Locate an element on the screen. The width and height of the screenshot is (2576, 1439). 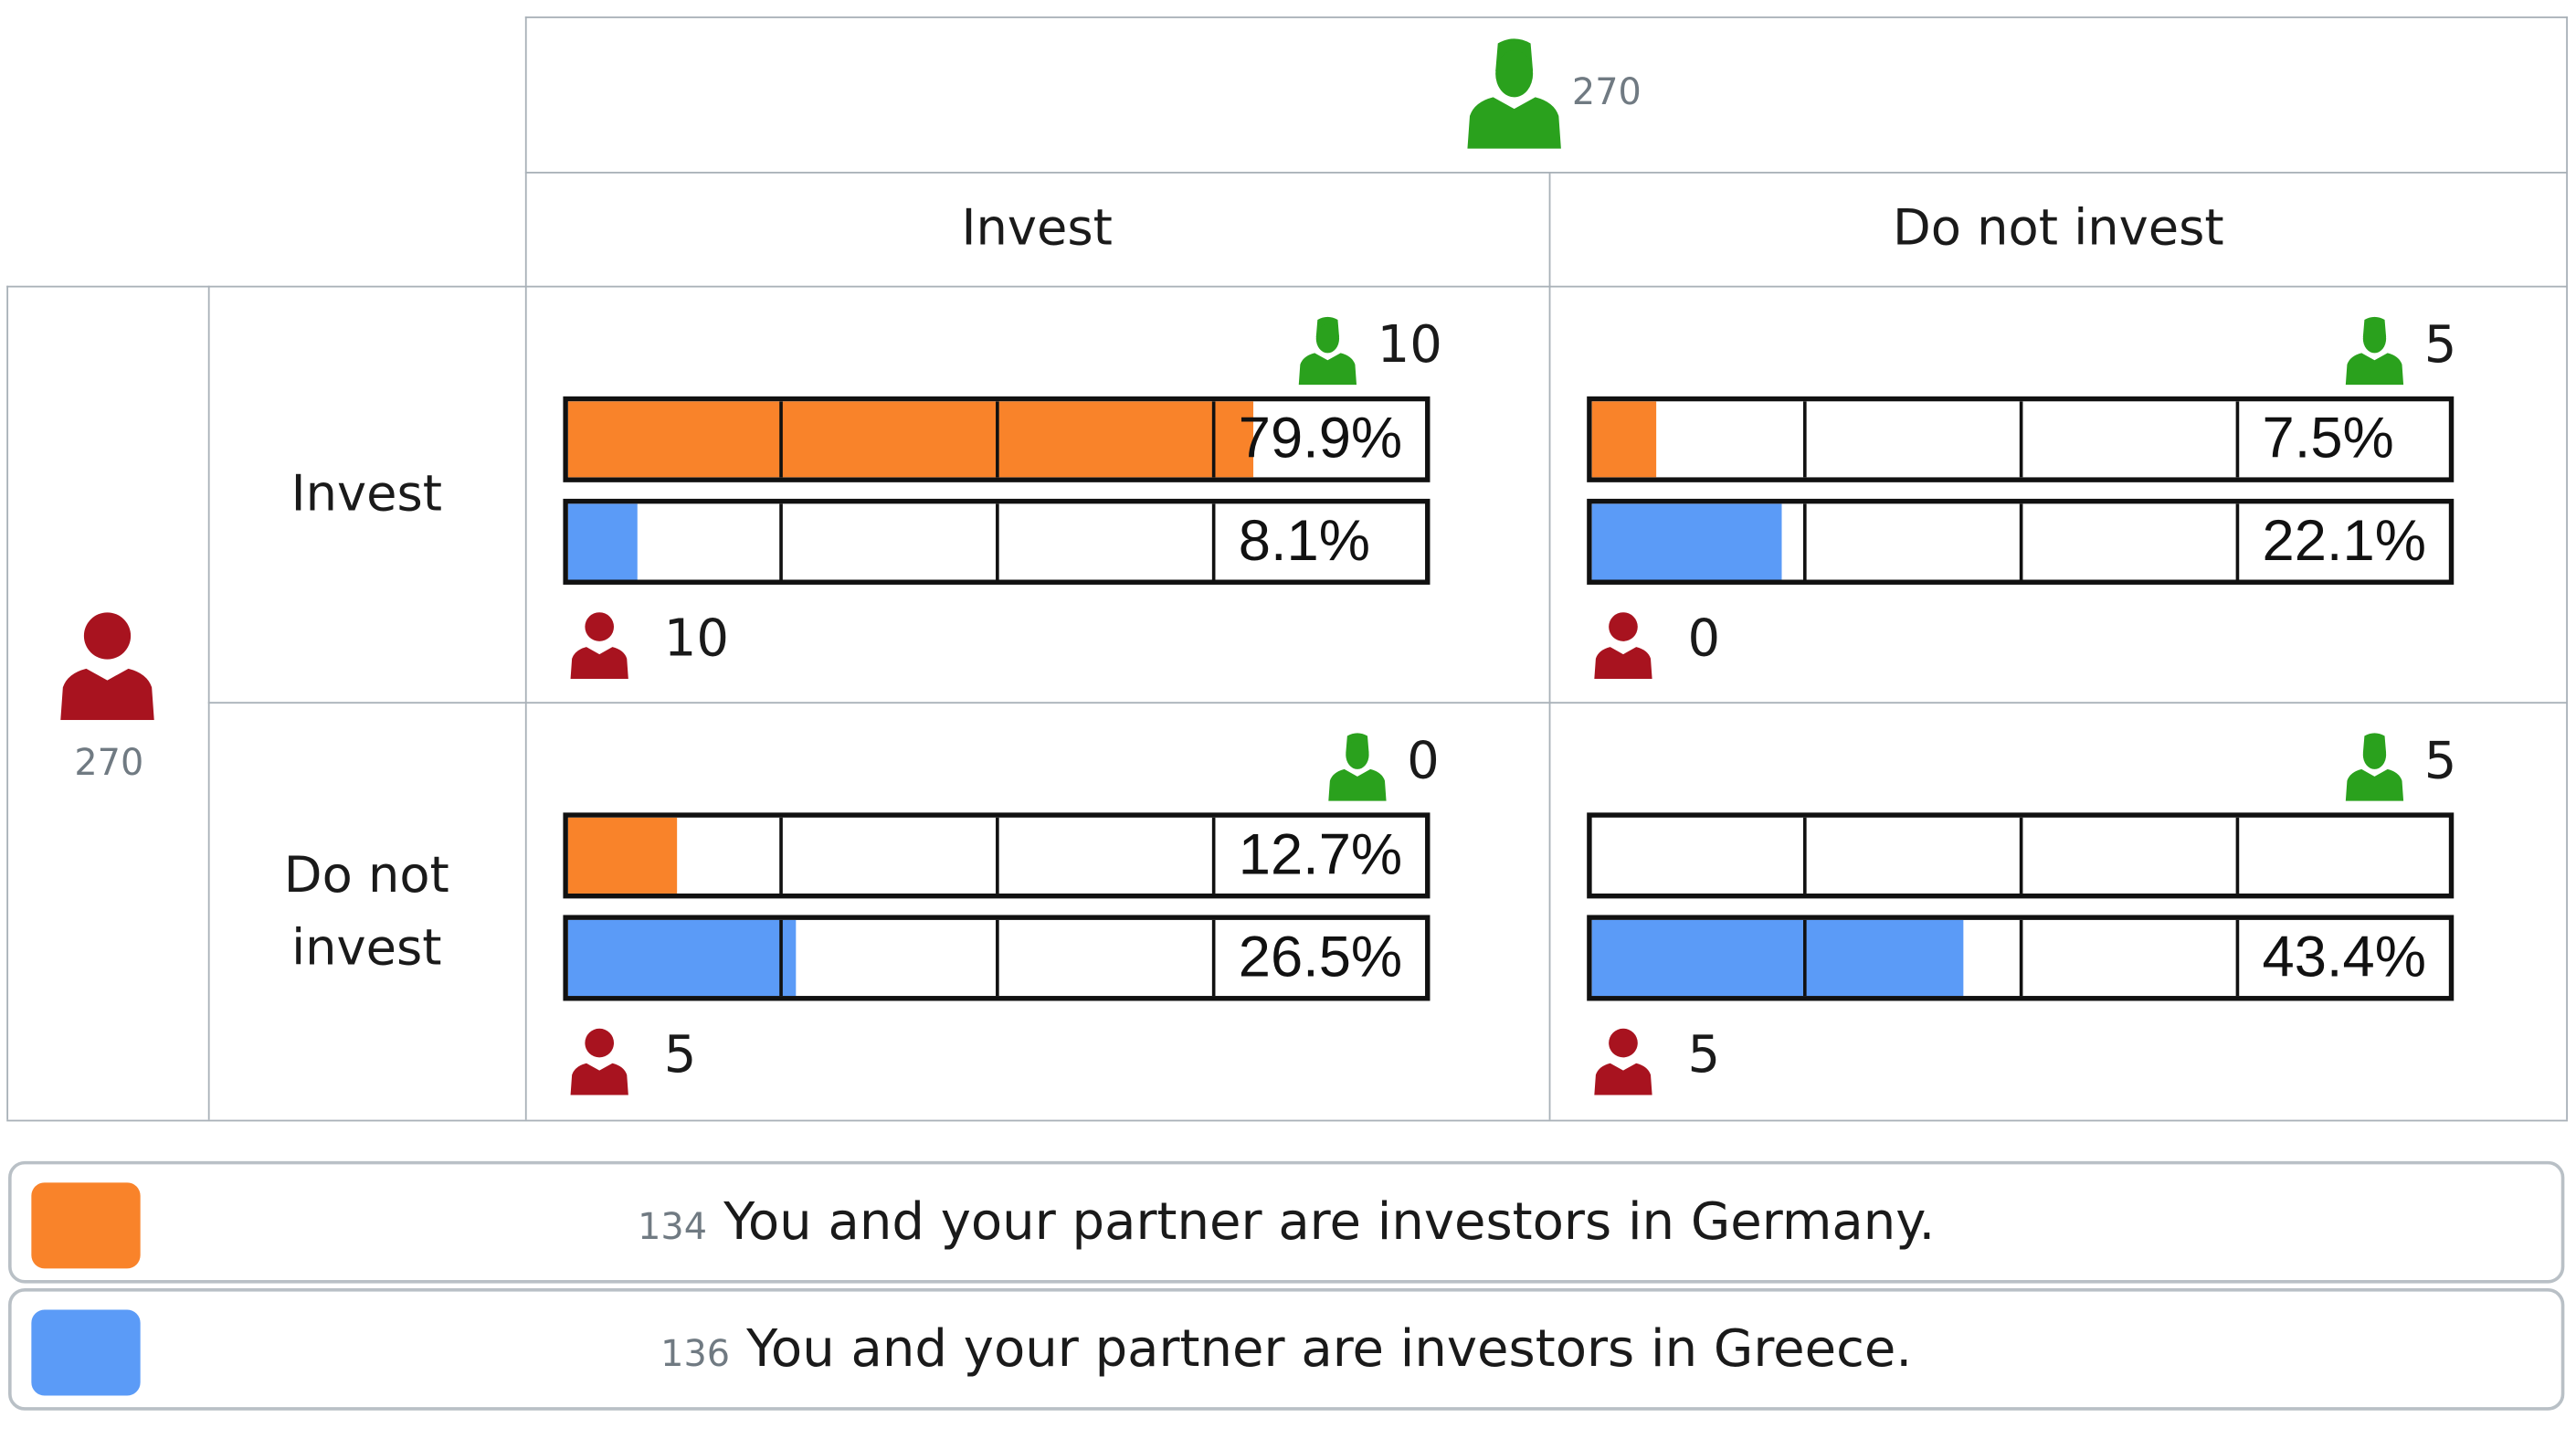
side-player-payoff: 10 is located at coordinates (696, 639).